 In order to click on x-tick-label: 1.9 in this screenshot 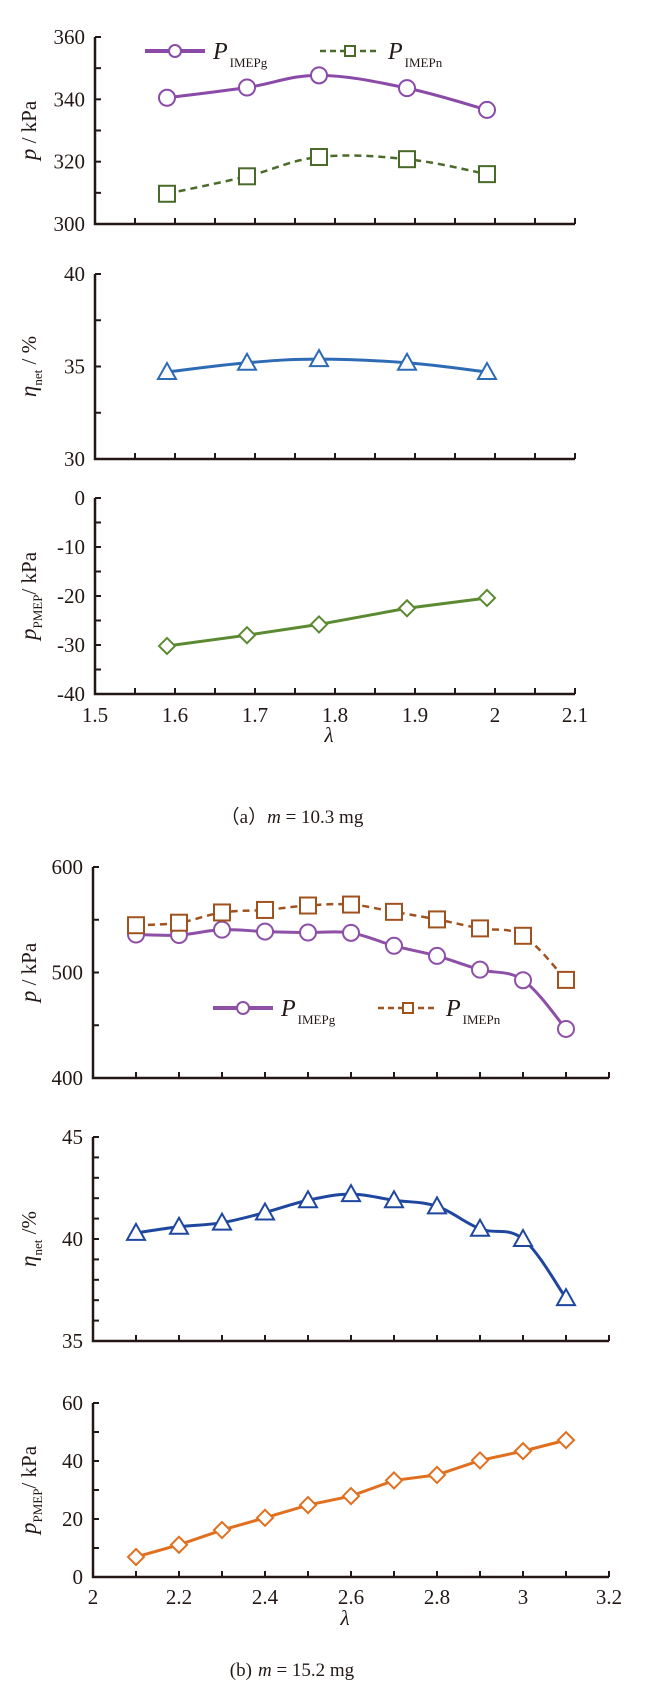, I will do `click(415, 715)`.